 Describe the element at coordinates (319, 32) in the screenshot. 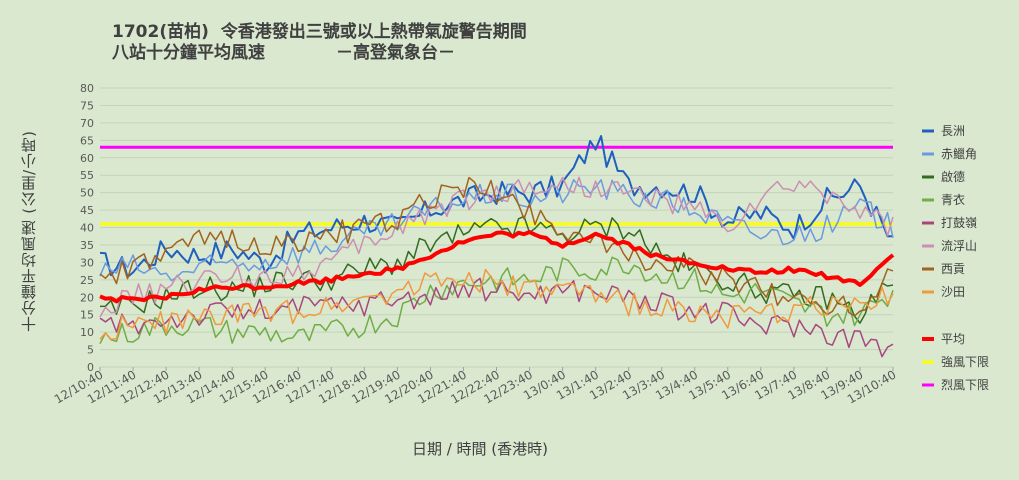

I see `chart-title-line-1: 1702(苗柏) 令香港發出三號或以上熱帶氣旋警告期間` at that location.